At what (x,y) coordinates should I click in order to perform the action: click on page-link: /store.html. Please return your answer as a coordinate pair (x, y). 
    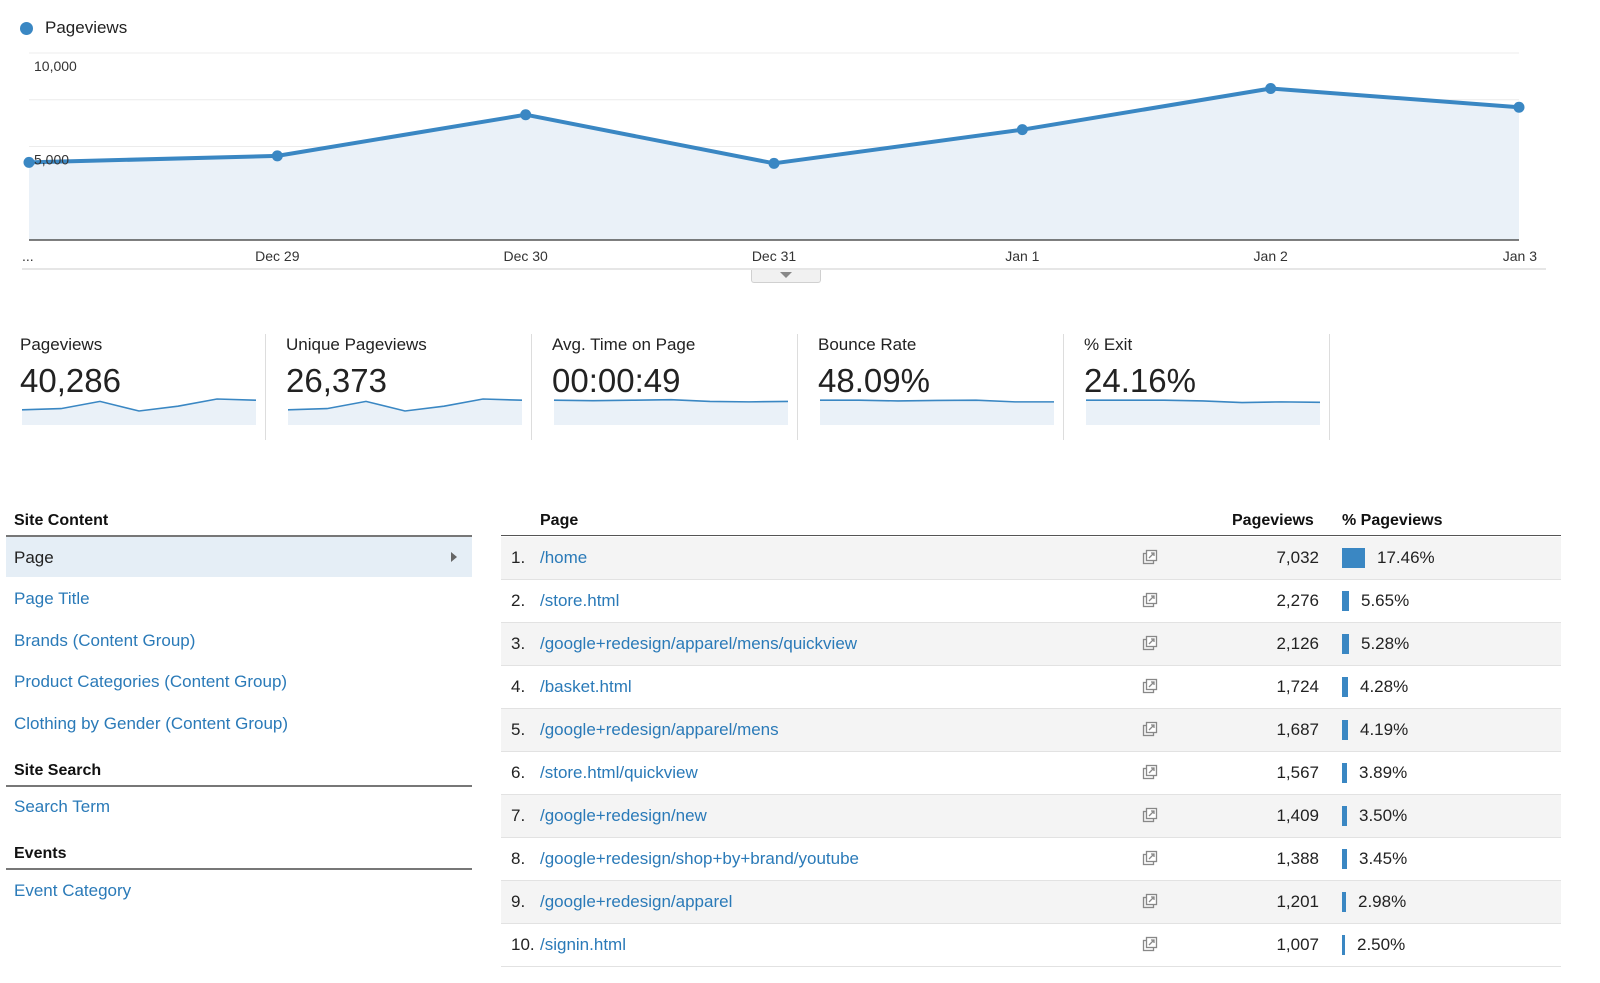
    Looking at the image, I should click on (580, 600).